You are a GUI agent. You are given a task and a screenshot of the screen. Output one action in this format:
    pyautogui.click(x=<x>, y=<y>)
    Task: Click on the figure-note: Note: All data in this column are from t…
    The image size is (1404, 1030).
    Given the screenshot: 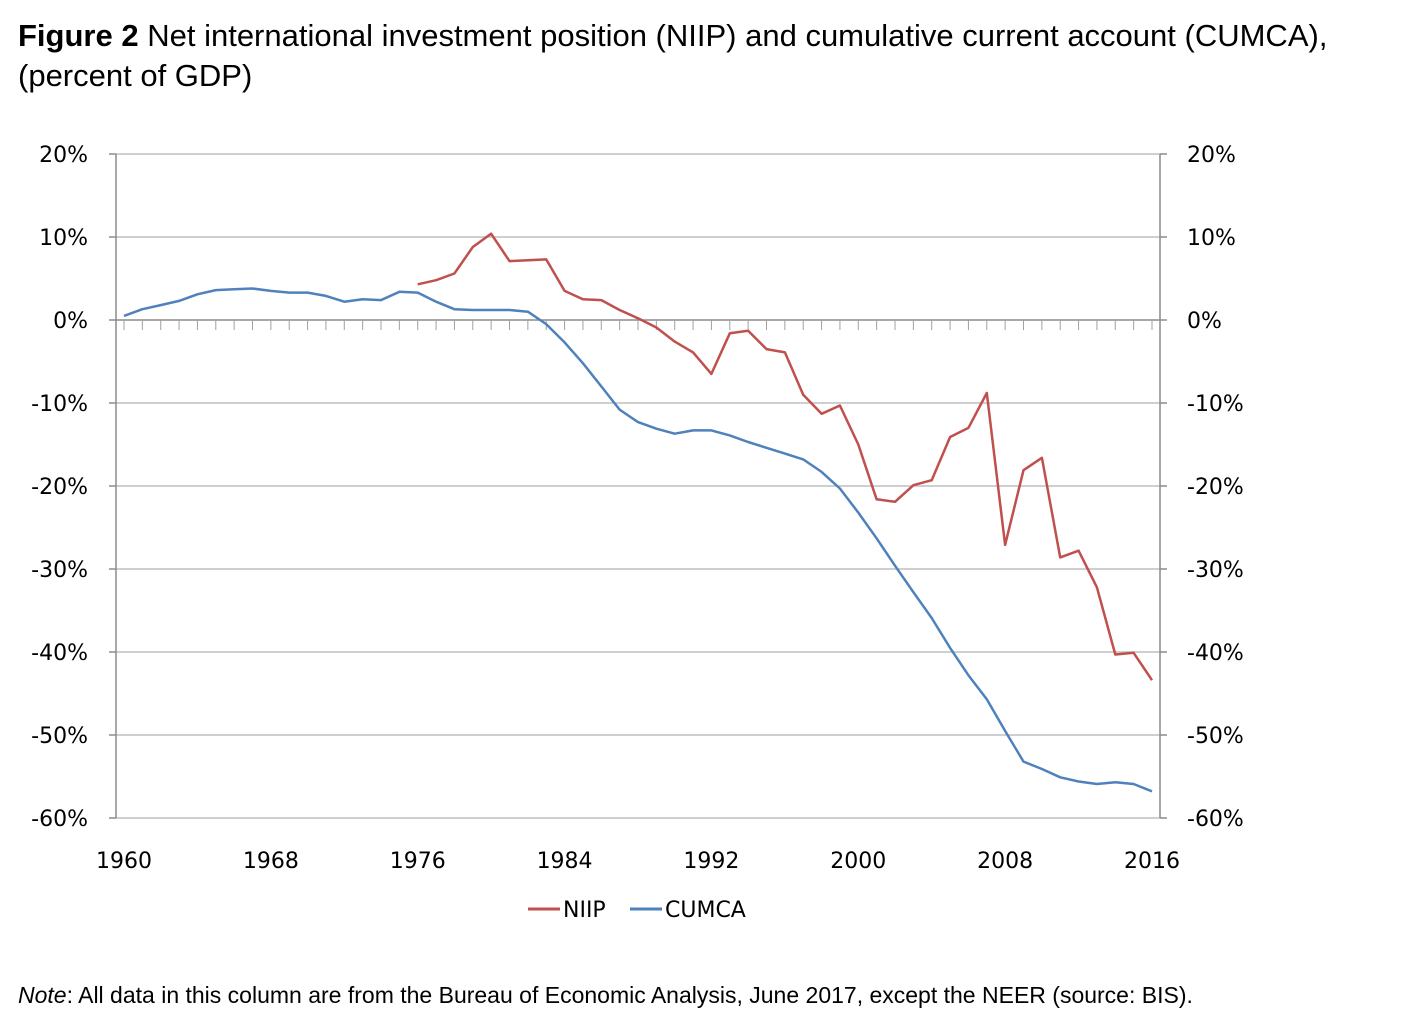 What is the action you would take?
    pyautogui.click(x=605, y=995)
    